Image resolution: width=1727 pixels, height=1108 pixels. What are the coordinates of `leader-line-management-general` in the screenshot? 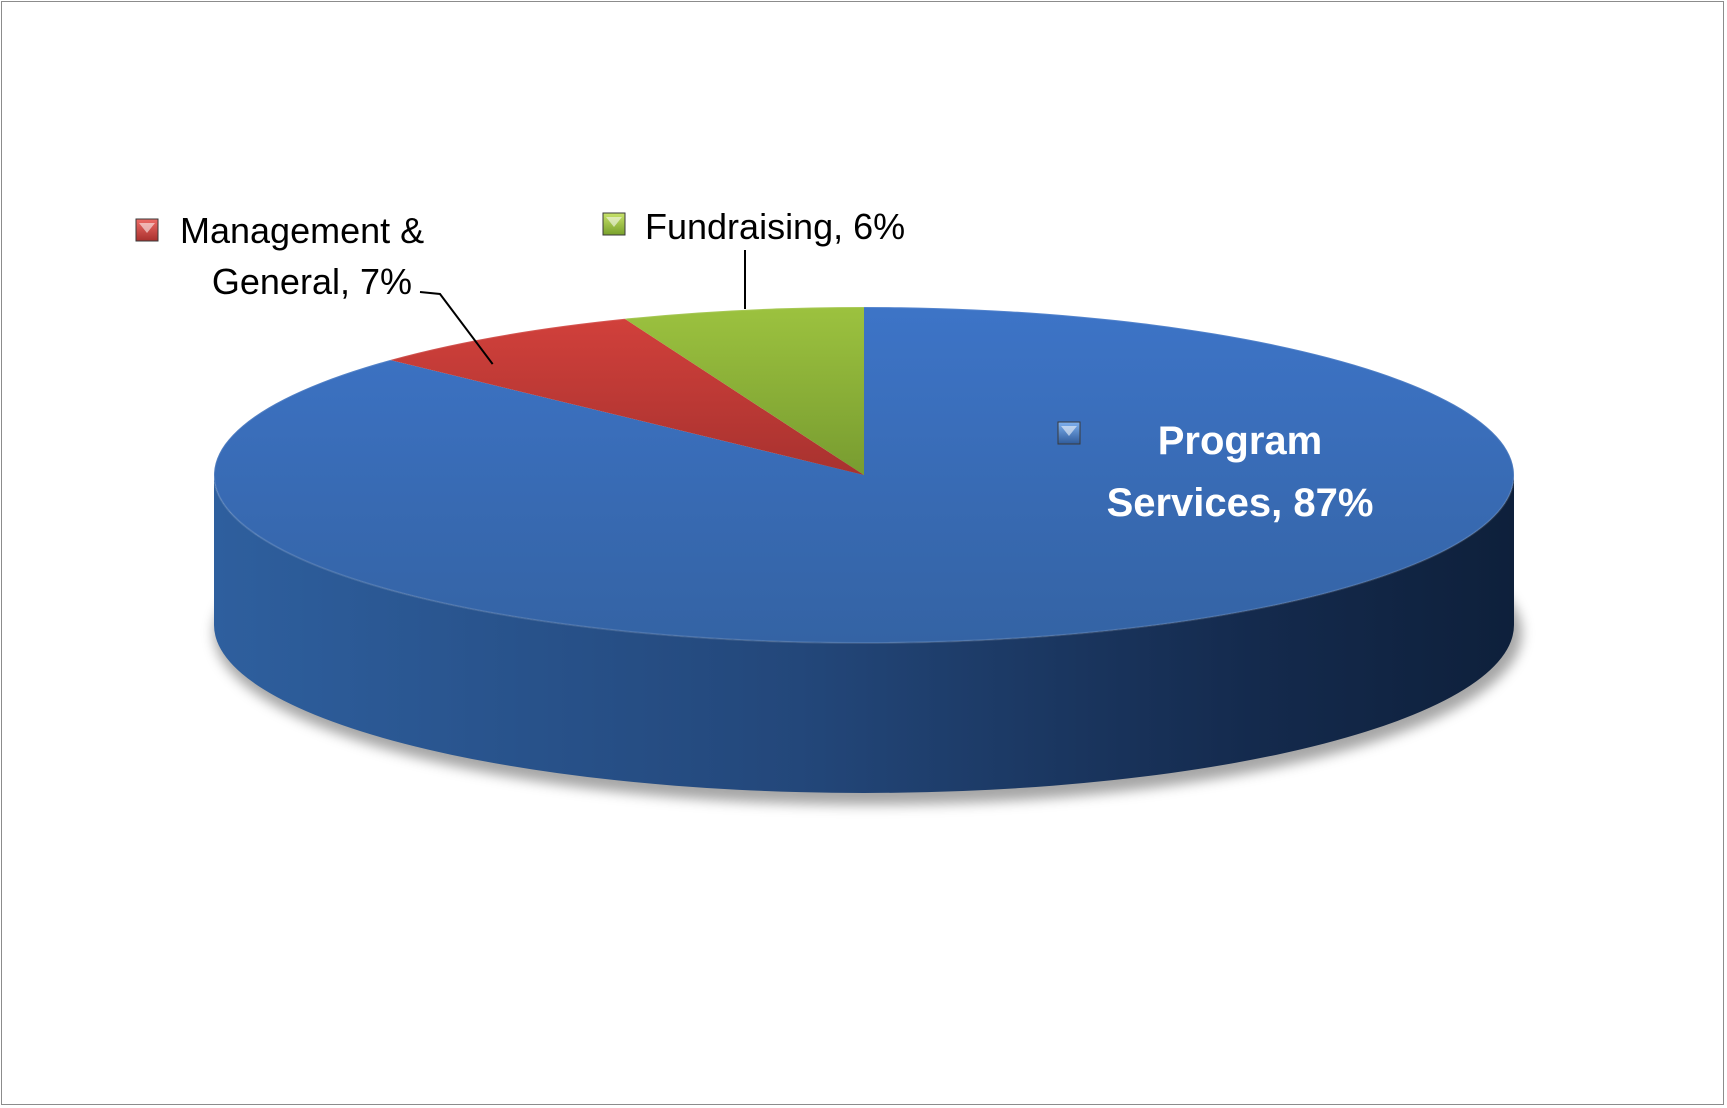 It's located at (456, 328).